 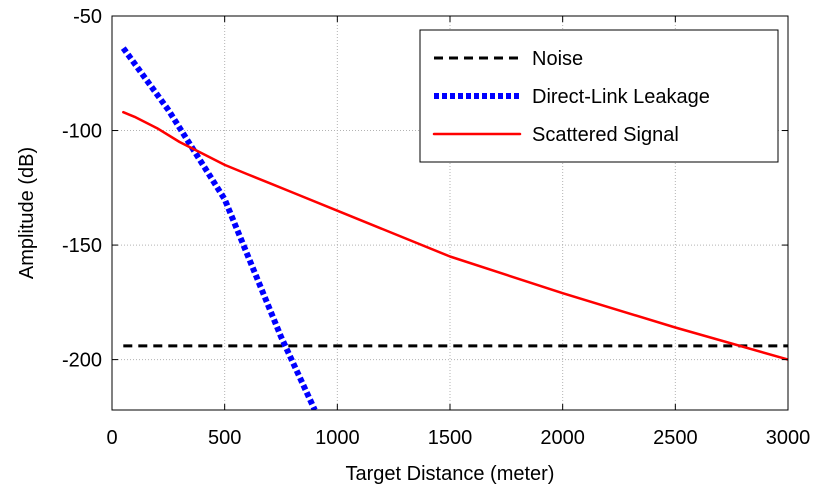 What do you see at coordinates (450, 474) in the screenshot?
I see `x-axis-title: Target Distance (meter)` at bounding box center [450, 474].